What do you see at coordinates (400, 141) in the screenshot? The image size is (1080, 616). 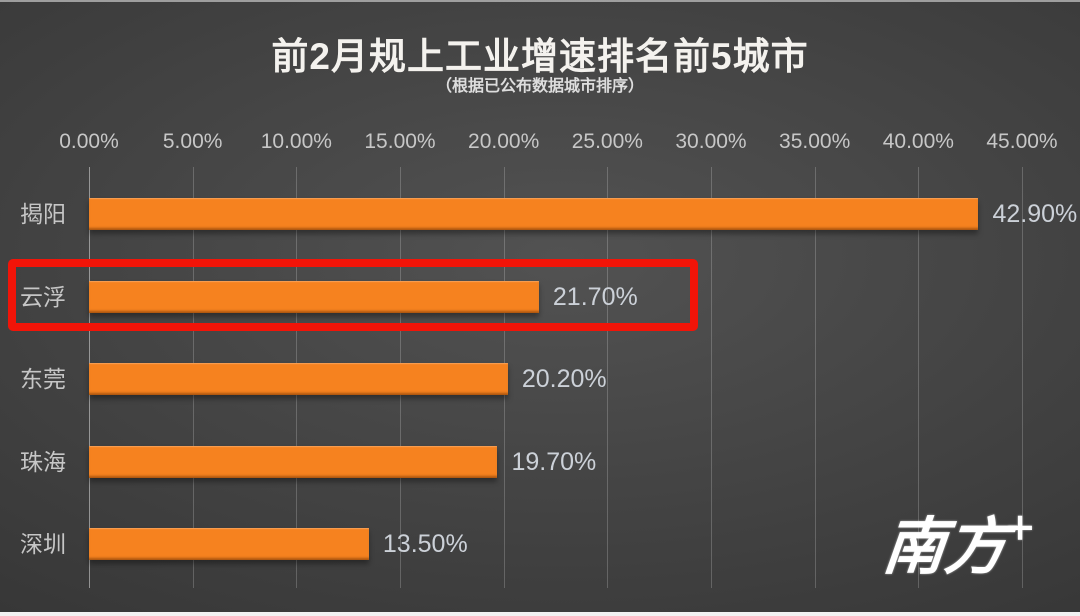 I see `x-axis-tick-label: 15.00%` at bounding box center [400, 141].